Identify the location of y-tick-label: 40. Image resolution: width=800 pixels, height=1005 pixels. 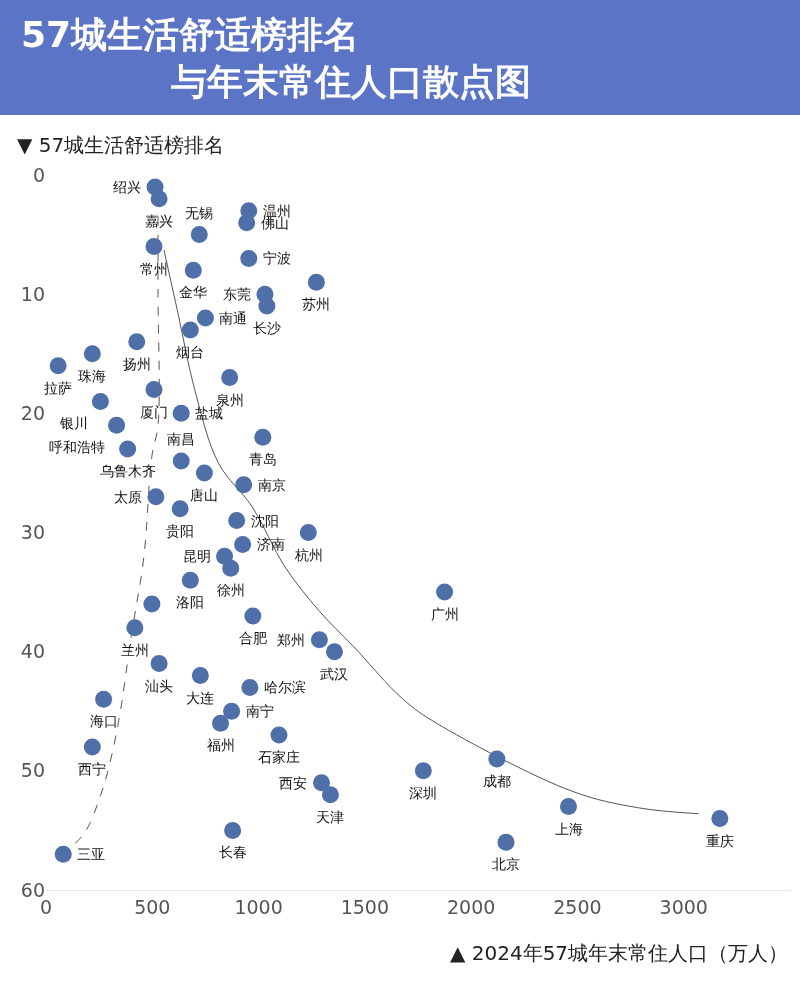
(32, 651).